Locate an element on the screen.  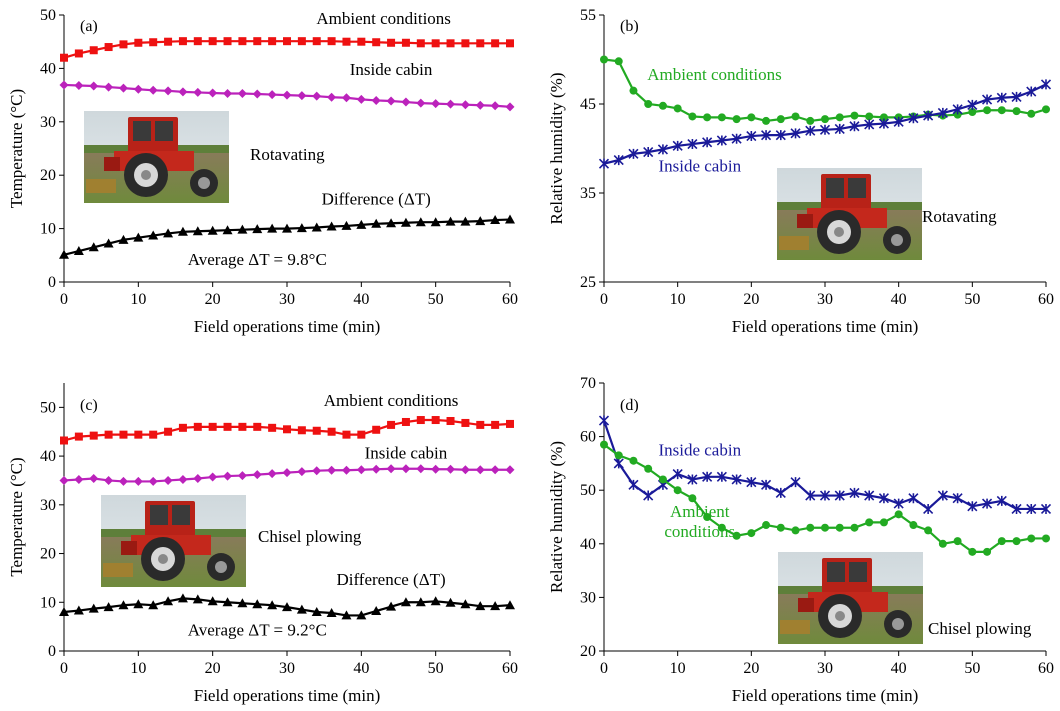
series-line is located at coordinates (825, 124).